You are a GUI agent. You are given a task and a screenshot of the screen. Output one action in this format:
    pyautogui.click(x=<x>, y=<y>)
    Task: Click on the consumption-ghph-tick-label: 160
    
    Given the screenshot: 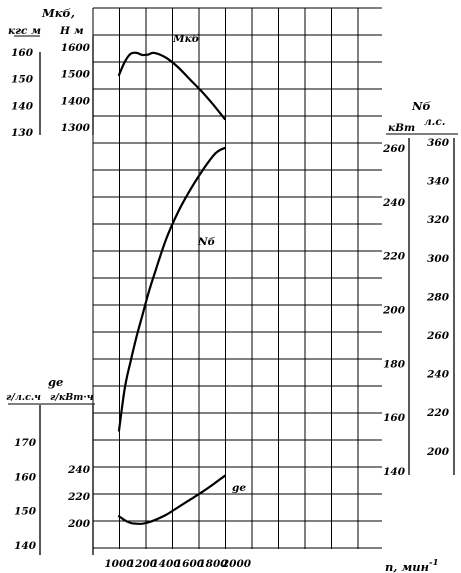 What is the action you would take?
    pyautogui.click(x=25, y=477)
    